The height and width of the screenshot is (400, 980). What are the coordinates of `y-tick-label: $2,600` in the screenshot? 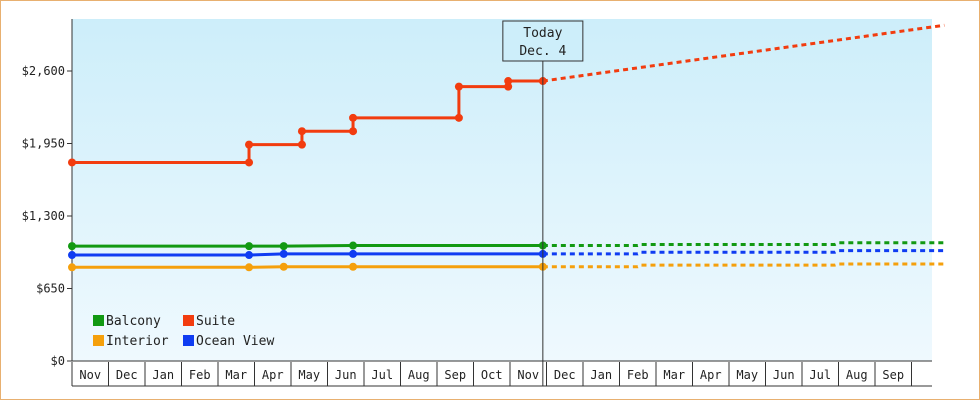 It's located at (43, 71).